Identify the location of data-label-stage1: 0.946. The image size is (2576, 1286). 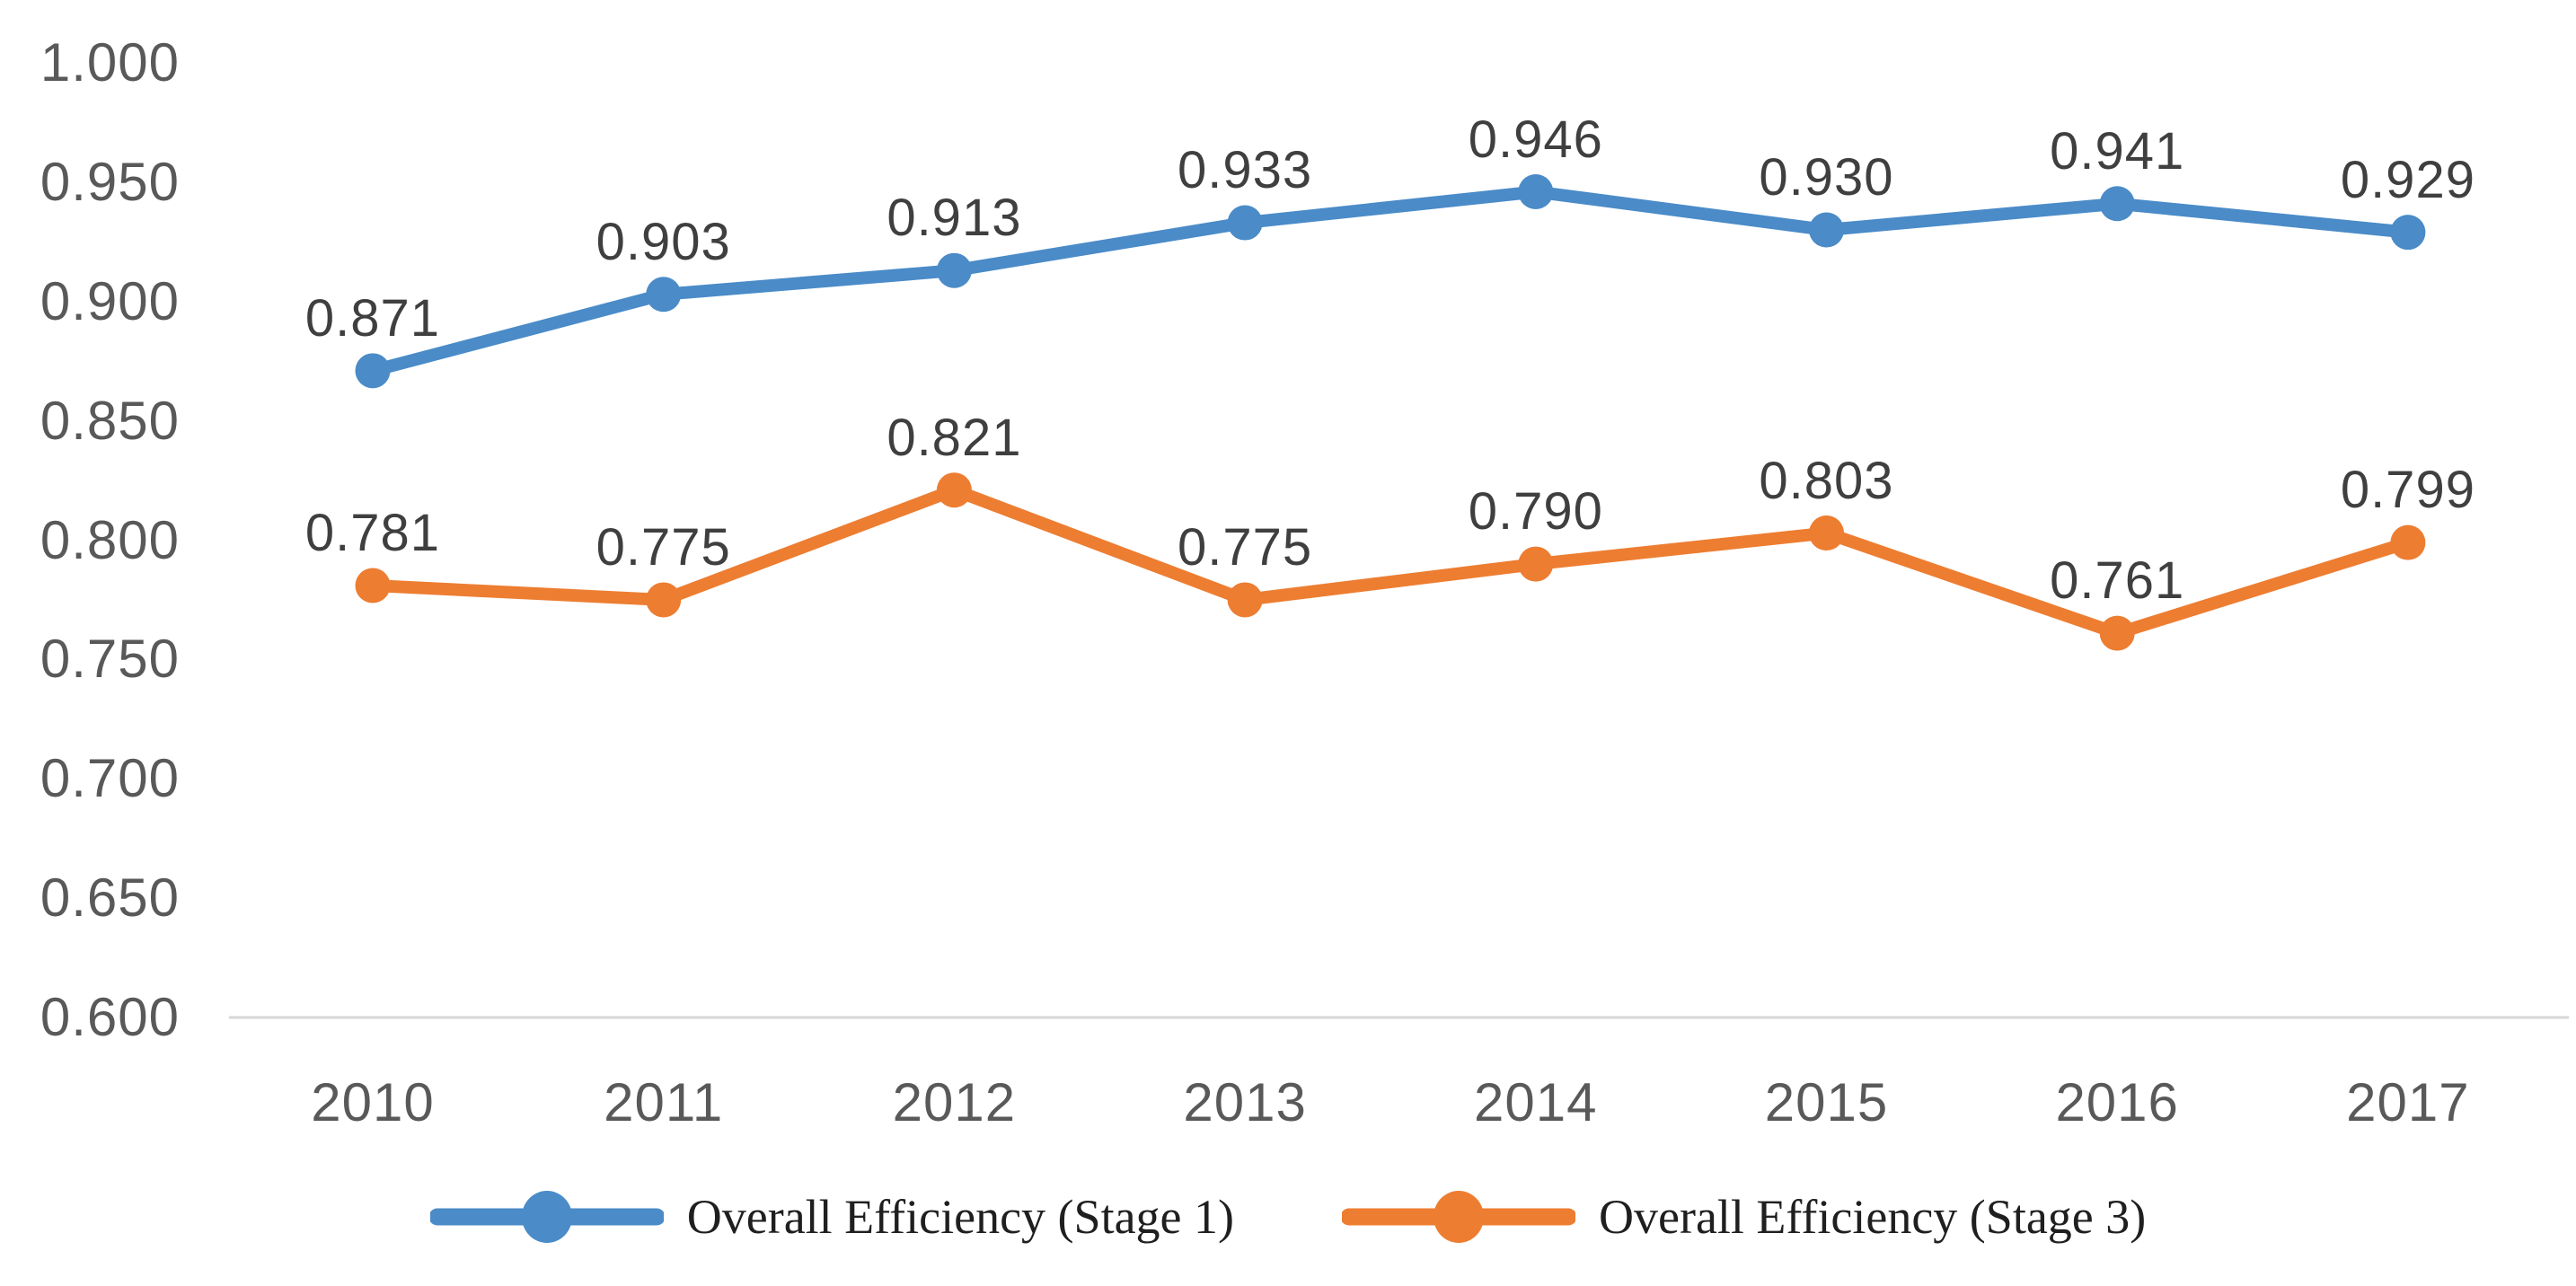
(1535, 139).